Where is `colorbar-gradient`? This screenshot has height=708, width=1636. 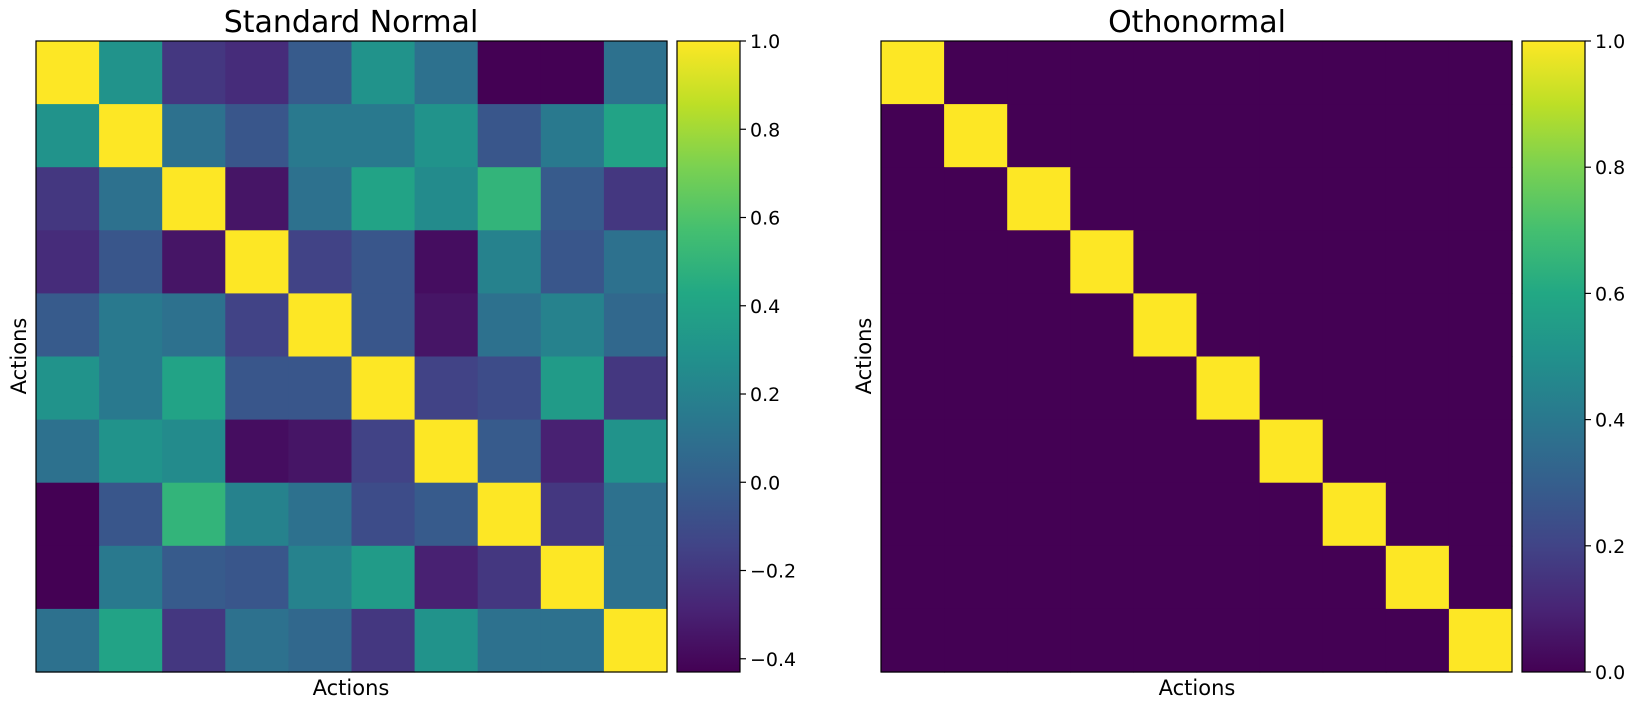 colorbar-gradient is located at coordinates (708, 356).